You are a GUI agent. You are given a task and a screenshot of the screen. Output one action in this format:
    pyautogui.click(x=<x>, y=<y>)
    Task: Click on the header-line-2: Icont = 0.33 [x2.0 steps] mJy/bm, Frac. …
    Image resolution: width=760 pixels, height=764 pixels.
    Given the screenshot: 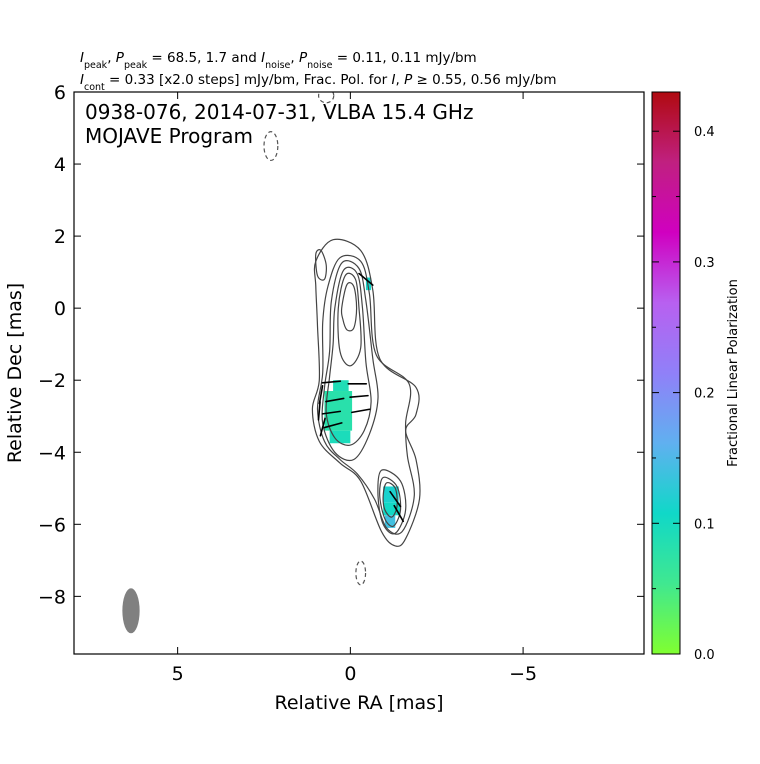 What is the action you would take?
    pyautogui.click(x=318, y=82)
    